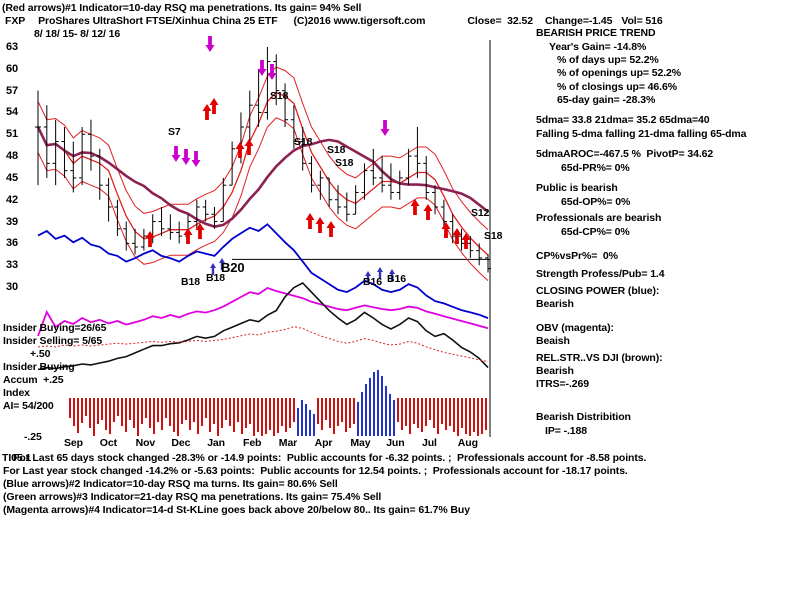  What do you see at coordinates (33, 437) in the screenshot?
I see `left-label-7: -.25` at bounding box center [33, 437].